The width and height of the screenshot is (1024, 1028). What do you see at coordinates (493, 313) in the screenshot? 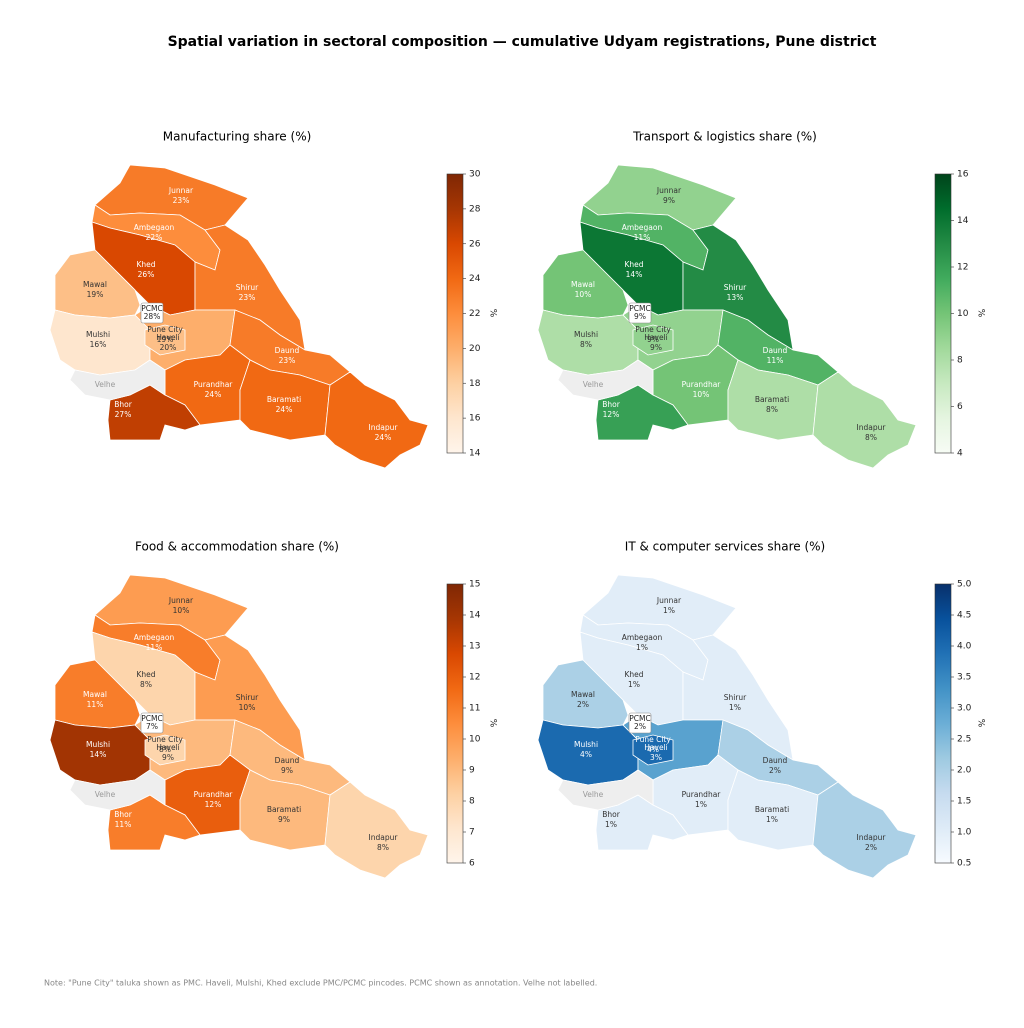
I see `colorbar-label: %` at bounding box center [493, 313].